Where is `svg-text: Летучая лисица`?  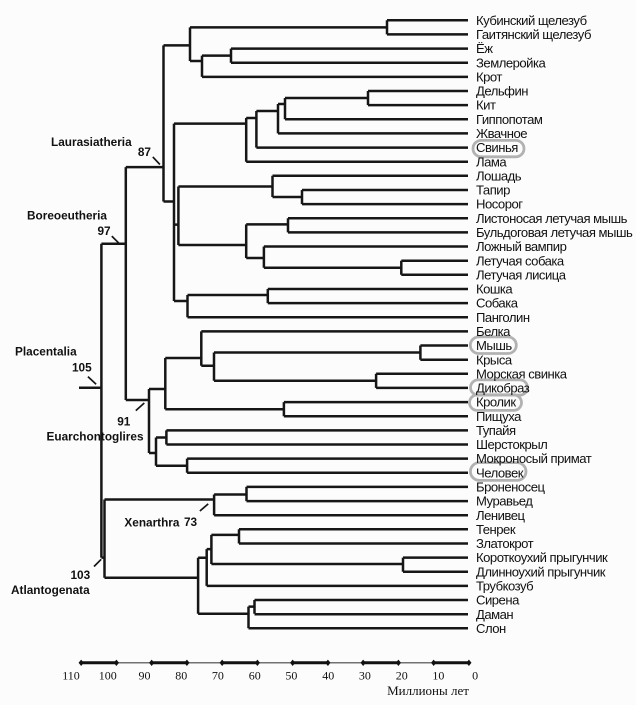
svg-text: Летучая лисица is located at coordinates (521, 274).